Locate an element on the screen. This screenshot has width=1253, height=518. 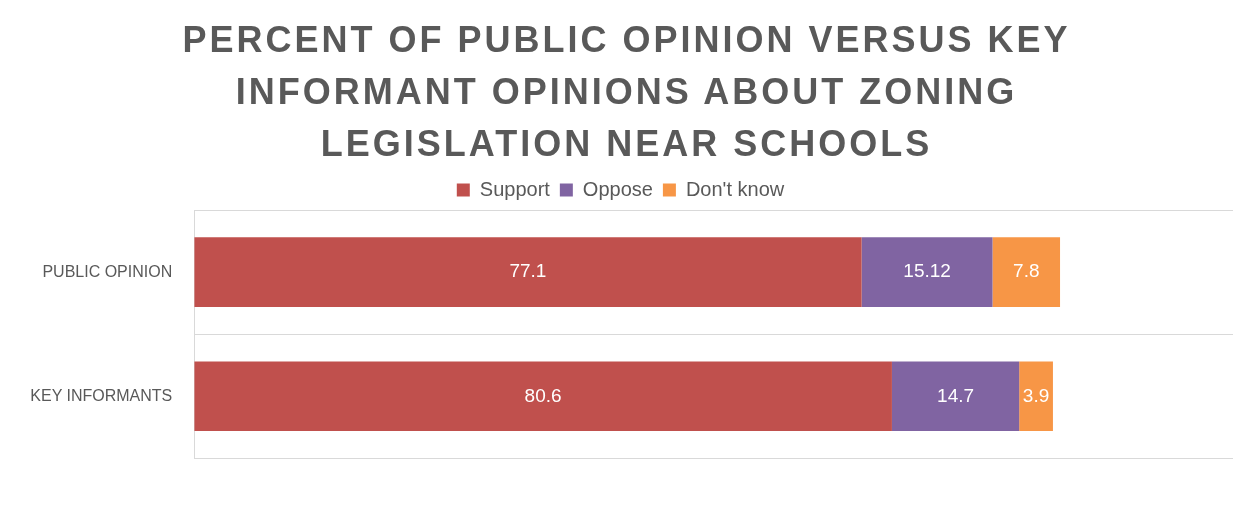
data-label: 15.12 is located at coordinates (927, 271).